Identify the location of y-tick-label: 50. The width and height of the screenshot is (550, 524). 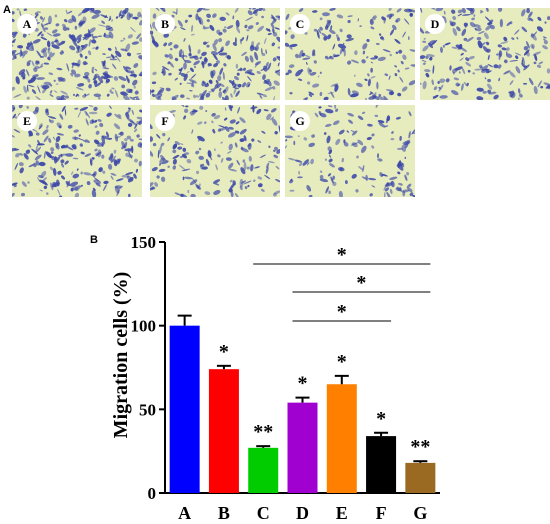
(147, 409).